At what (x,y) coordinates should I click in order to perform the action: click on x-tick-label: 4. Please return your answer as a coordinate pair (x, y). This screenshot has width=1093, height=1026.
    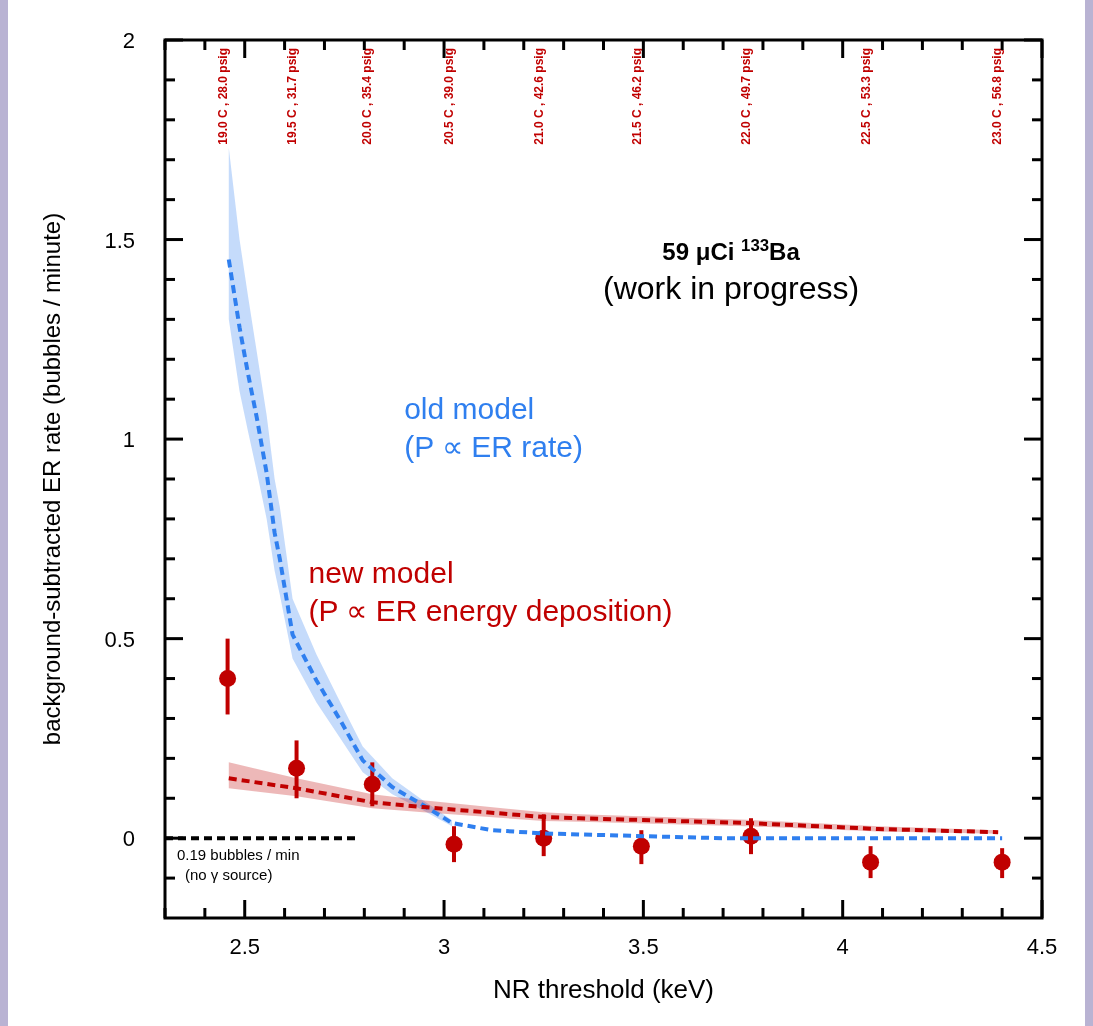
    Looking at the image, I should click on (842, 946).